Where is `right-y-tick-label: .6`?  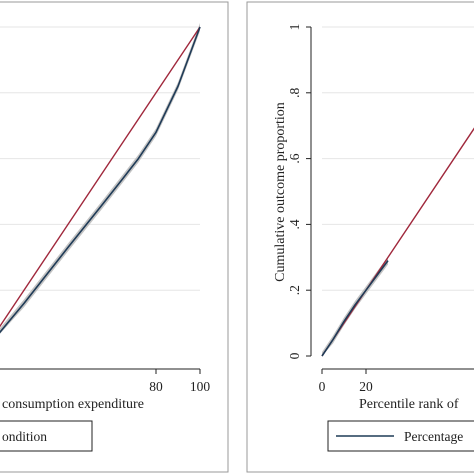
right-y-tick-label: .6 is located at coordinates (294, 158).